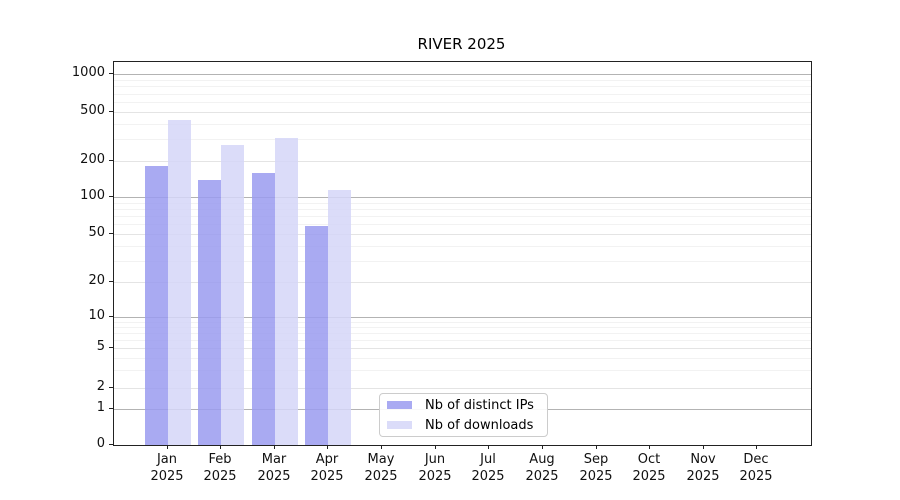 This screenshot has width=900, height=500. What do you see at coordinates (399, 425) in the screenshot?
I see `legend-swatch-downloads` at bounding box center [399, 425].